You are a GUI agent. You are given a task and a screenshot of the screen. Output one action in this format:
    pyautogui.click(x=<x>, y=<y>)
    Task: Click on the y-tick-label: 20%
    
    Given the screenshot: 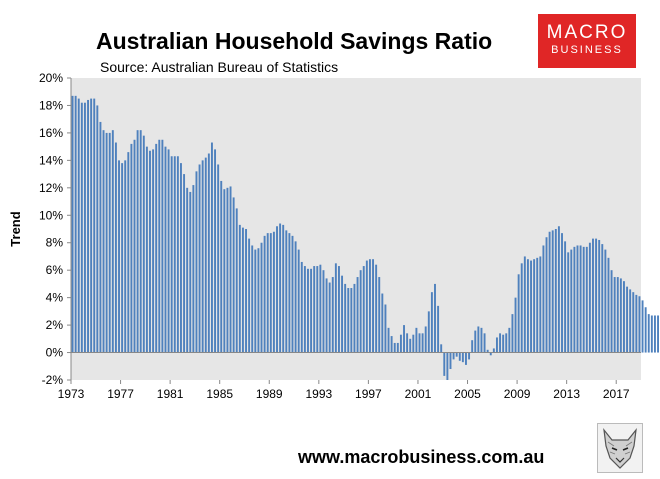 What is the action you would take?
    pyautogui.click(x=51, y=78)
    